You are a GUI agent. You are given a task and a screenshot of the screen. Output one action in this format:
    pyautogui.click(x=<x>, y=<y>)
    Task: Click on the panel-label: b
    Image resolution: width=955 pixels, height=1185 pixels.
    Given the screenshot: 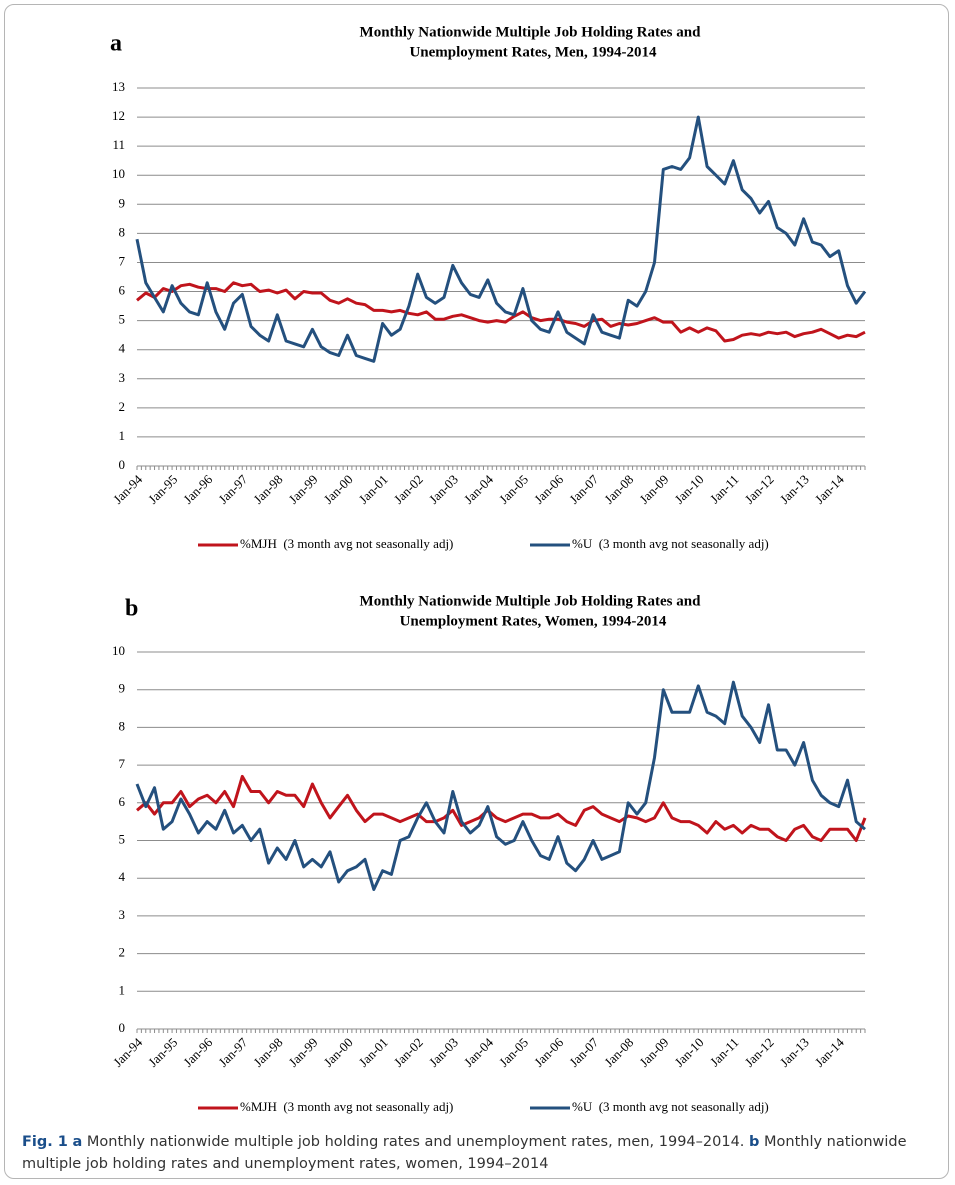 What is the action you would take?
    pyautogui.click(x=131, y=609)
    